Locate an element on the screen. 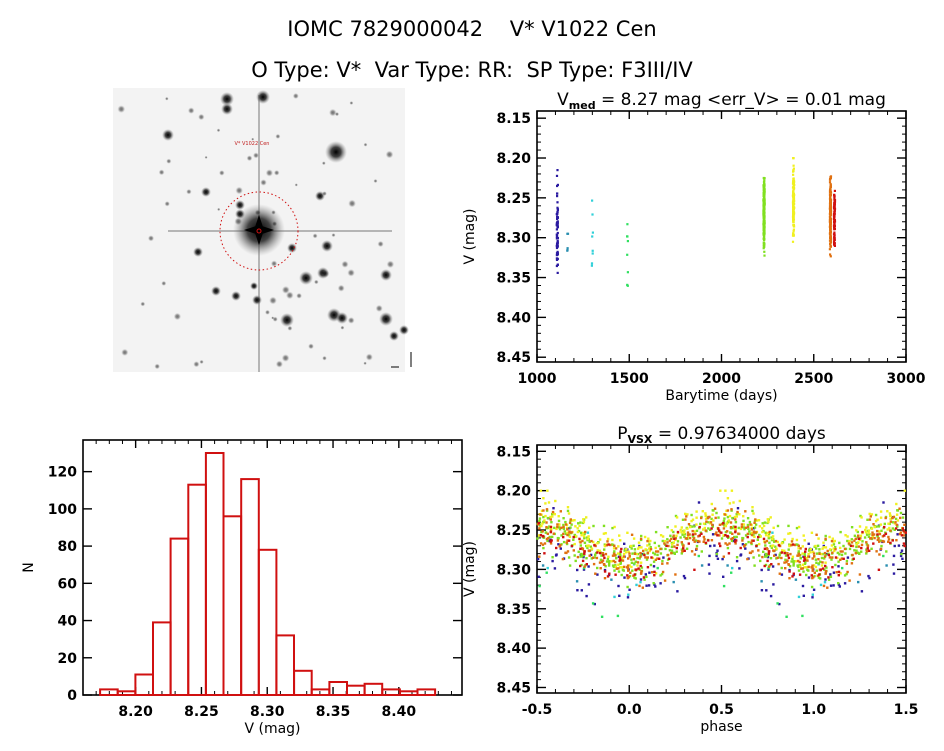 This screenshot has width=944, height=751. y-tick-label: 8.25 is located at coordinates (513, 531).